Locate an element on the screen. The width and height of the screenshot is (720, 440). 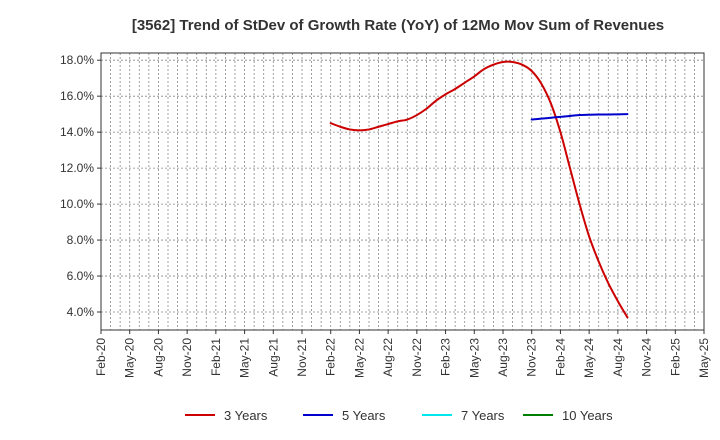
x-tick-label: Feb-25 is located at coordinates (675, 357).